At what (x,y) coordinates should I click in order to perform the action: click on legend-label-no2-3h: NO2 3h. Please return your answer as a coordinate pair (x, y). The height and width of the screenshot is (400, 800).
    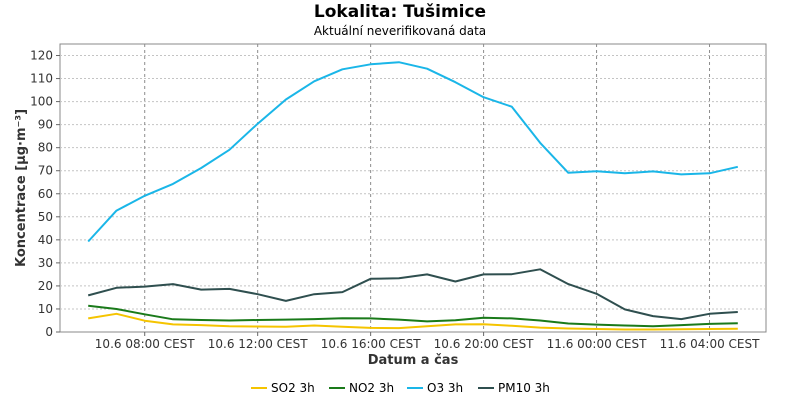
    Looking at the image, I should click on (371, 388).